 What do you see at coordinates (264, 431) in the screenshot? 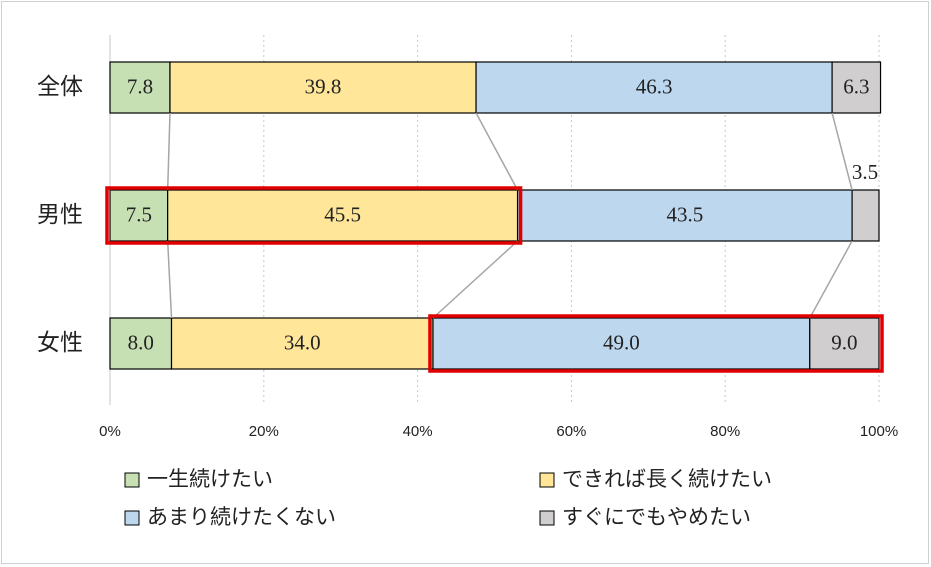
I see `x-tick-label: 20%` at bounding box center [264, 431].